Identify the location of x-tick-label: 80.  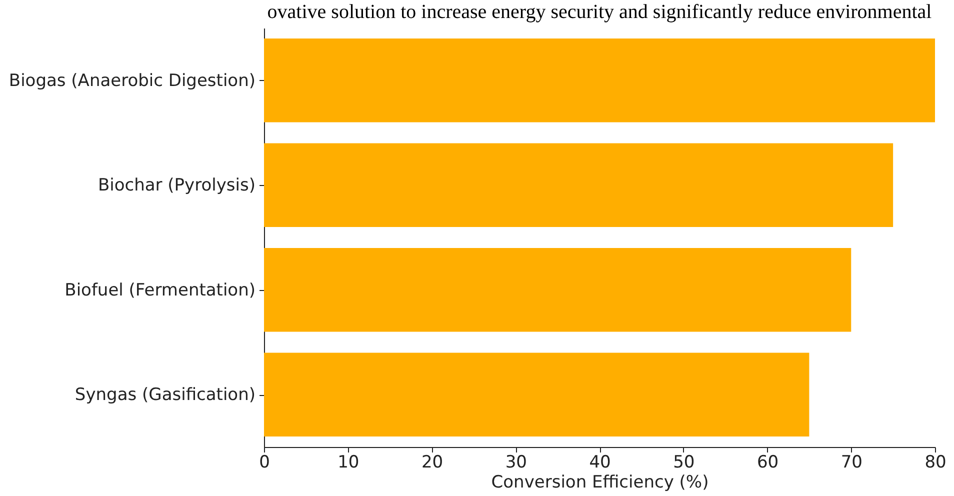
(935, 462).